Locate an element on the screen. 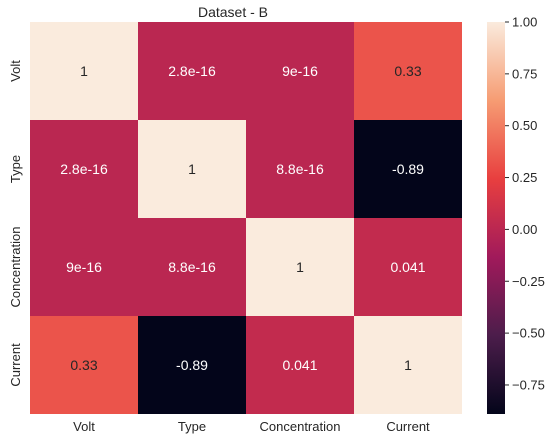 This screenshot has width=550, height=442. colorbar-ticks: 1.00 0.75 0.50 0.25 0.00 −0.25 −0.50 −0.75 is located at coordinates (525, 203).